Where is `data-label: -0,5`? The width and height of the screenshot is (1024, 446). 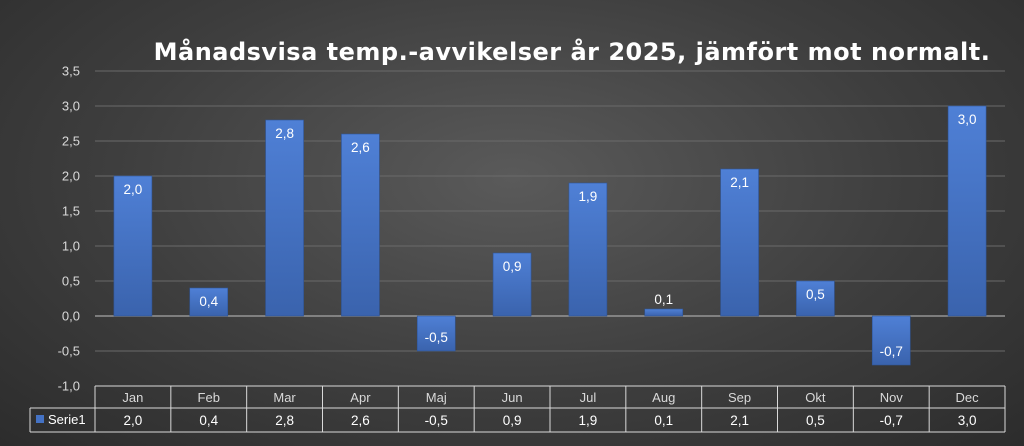 data-label: -0,5 is located at coordinates (436, 337).